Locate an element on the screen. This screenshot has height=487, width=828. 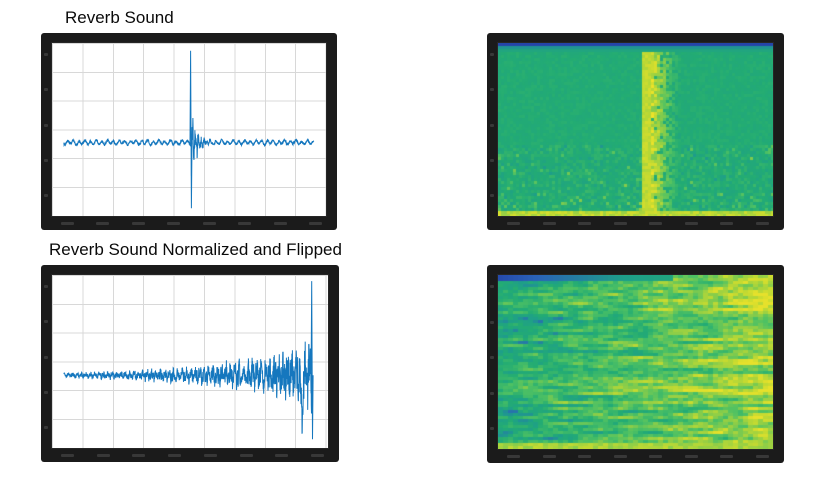
plot-area-spectrogram-normalized-flipped is located at coordinates (635, 362).